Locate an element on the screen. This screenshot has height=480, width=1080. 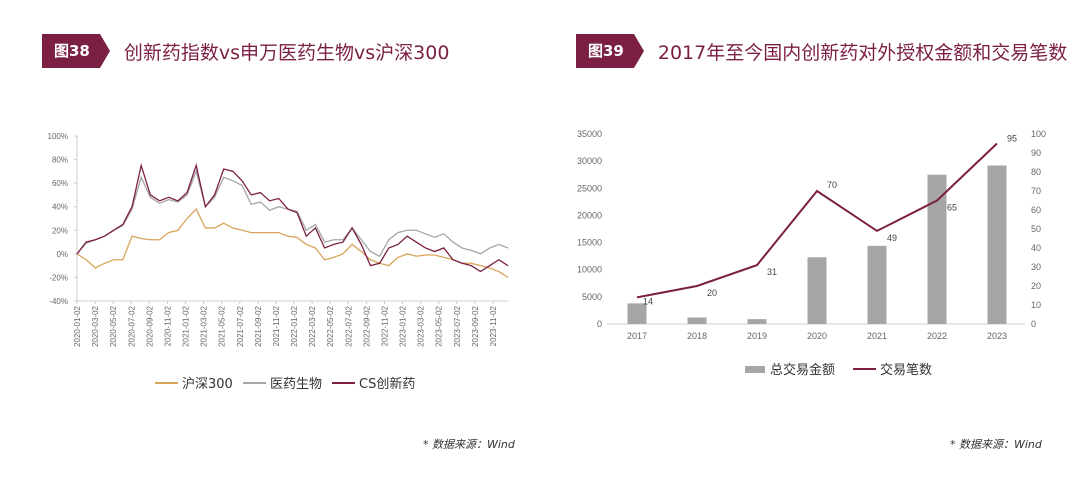
x-tick-label: 2023-03-02 is located at coordinates (421, 325).